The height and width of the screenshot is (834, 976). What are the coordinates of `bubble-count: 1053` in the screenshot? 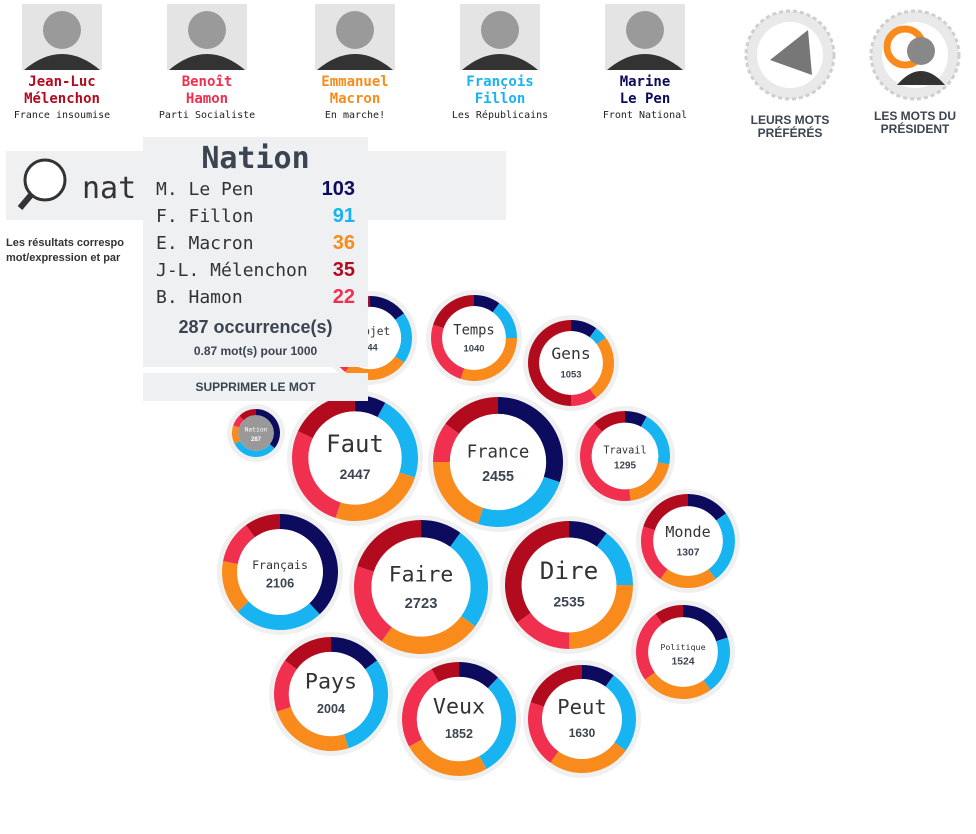 It's located at (570, 374).